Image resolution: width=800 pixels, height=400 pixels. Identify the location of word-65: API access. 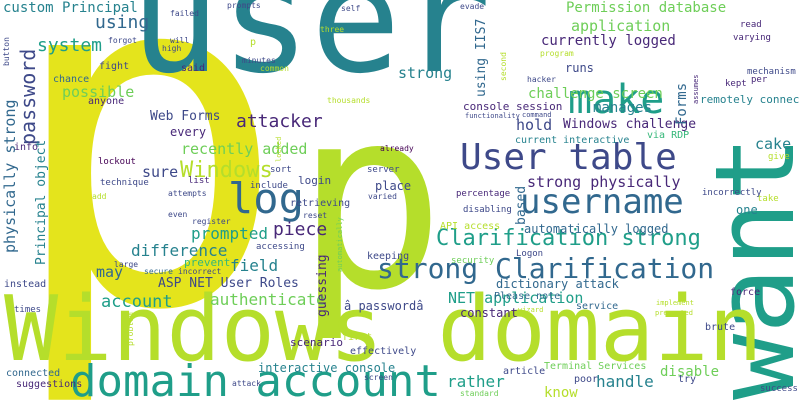
(470, 226).